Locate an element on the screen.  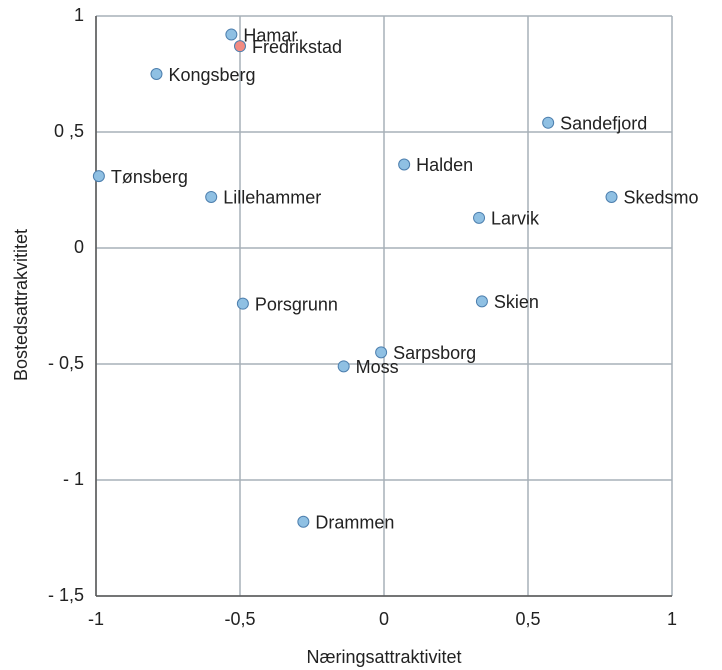
y-axis-title: Bostedsattrakvititet is located at coordinates (21, 305).